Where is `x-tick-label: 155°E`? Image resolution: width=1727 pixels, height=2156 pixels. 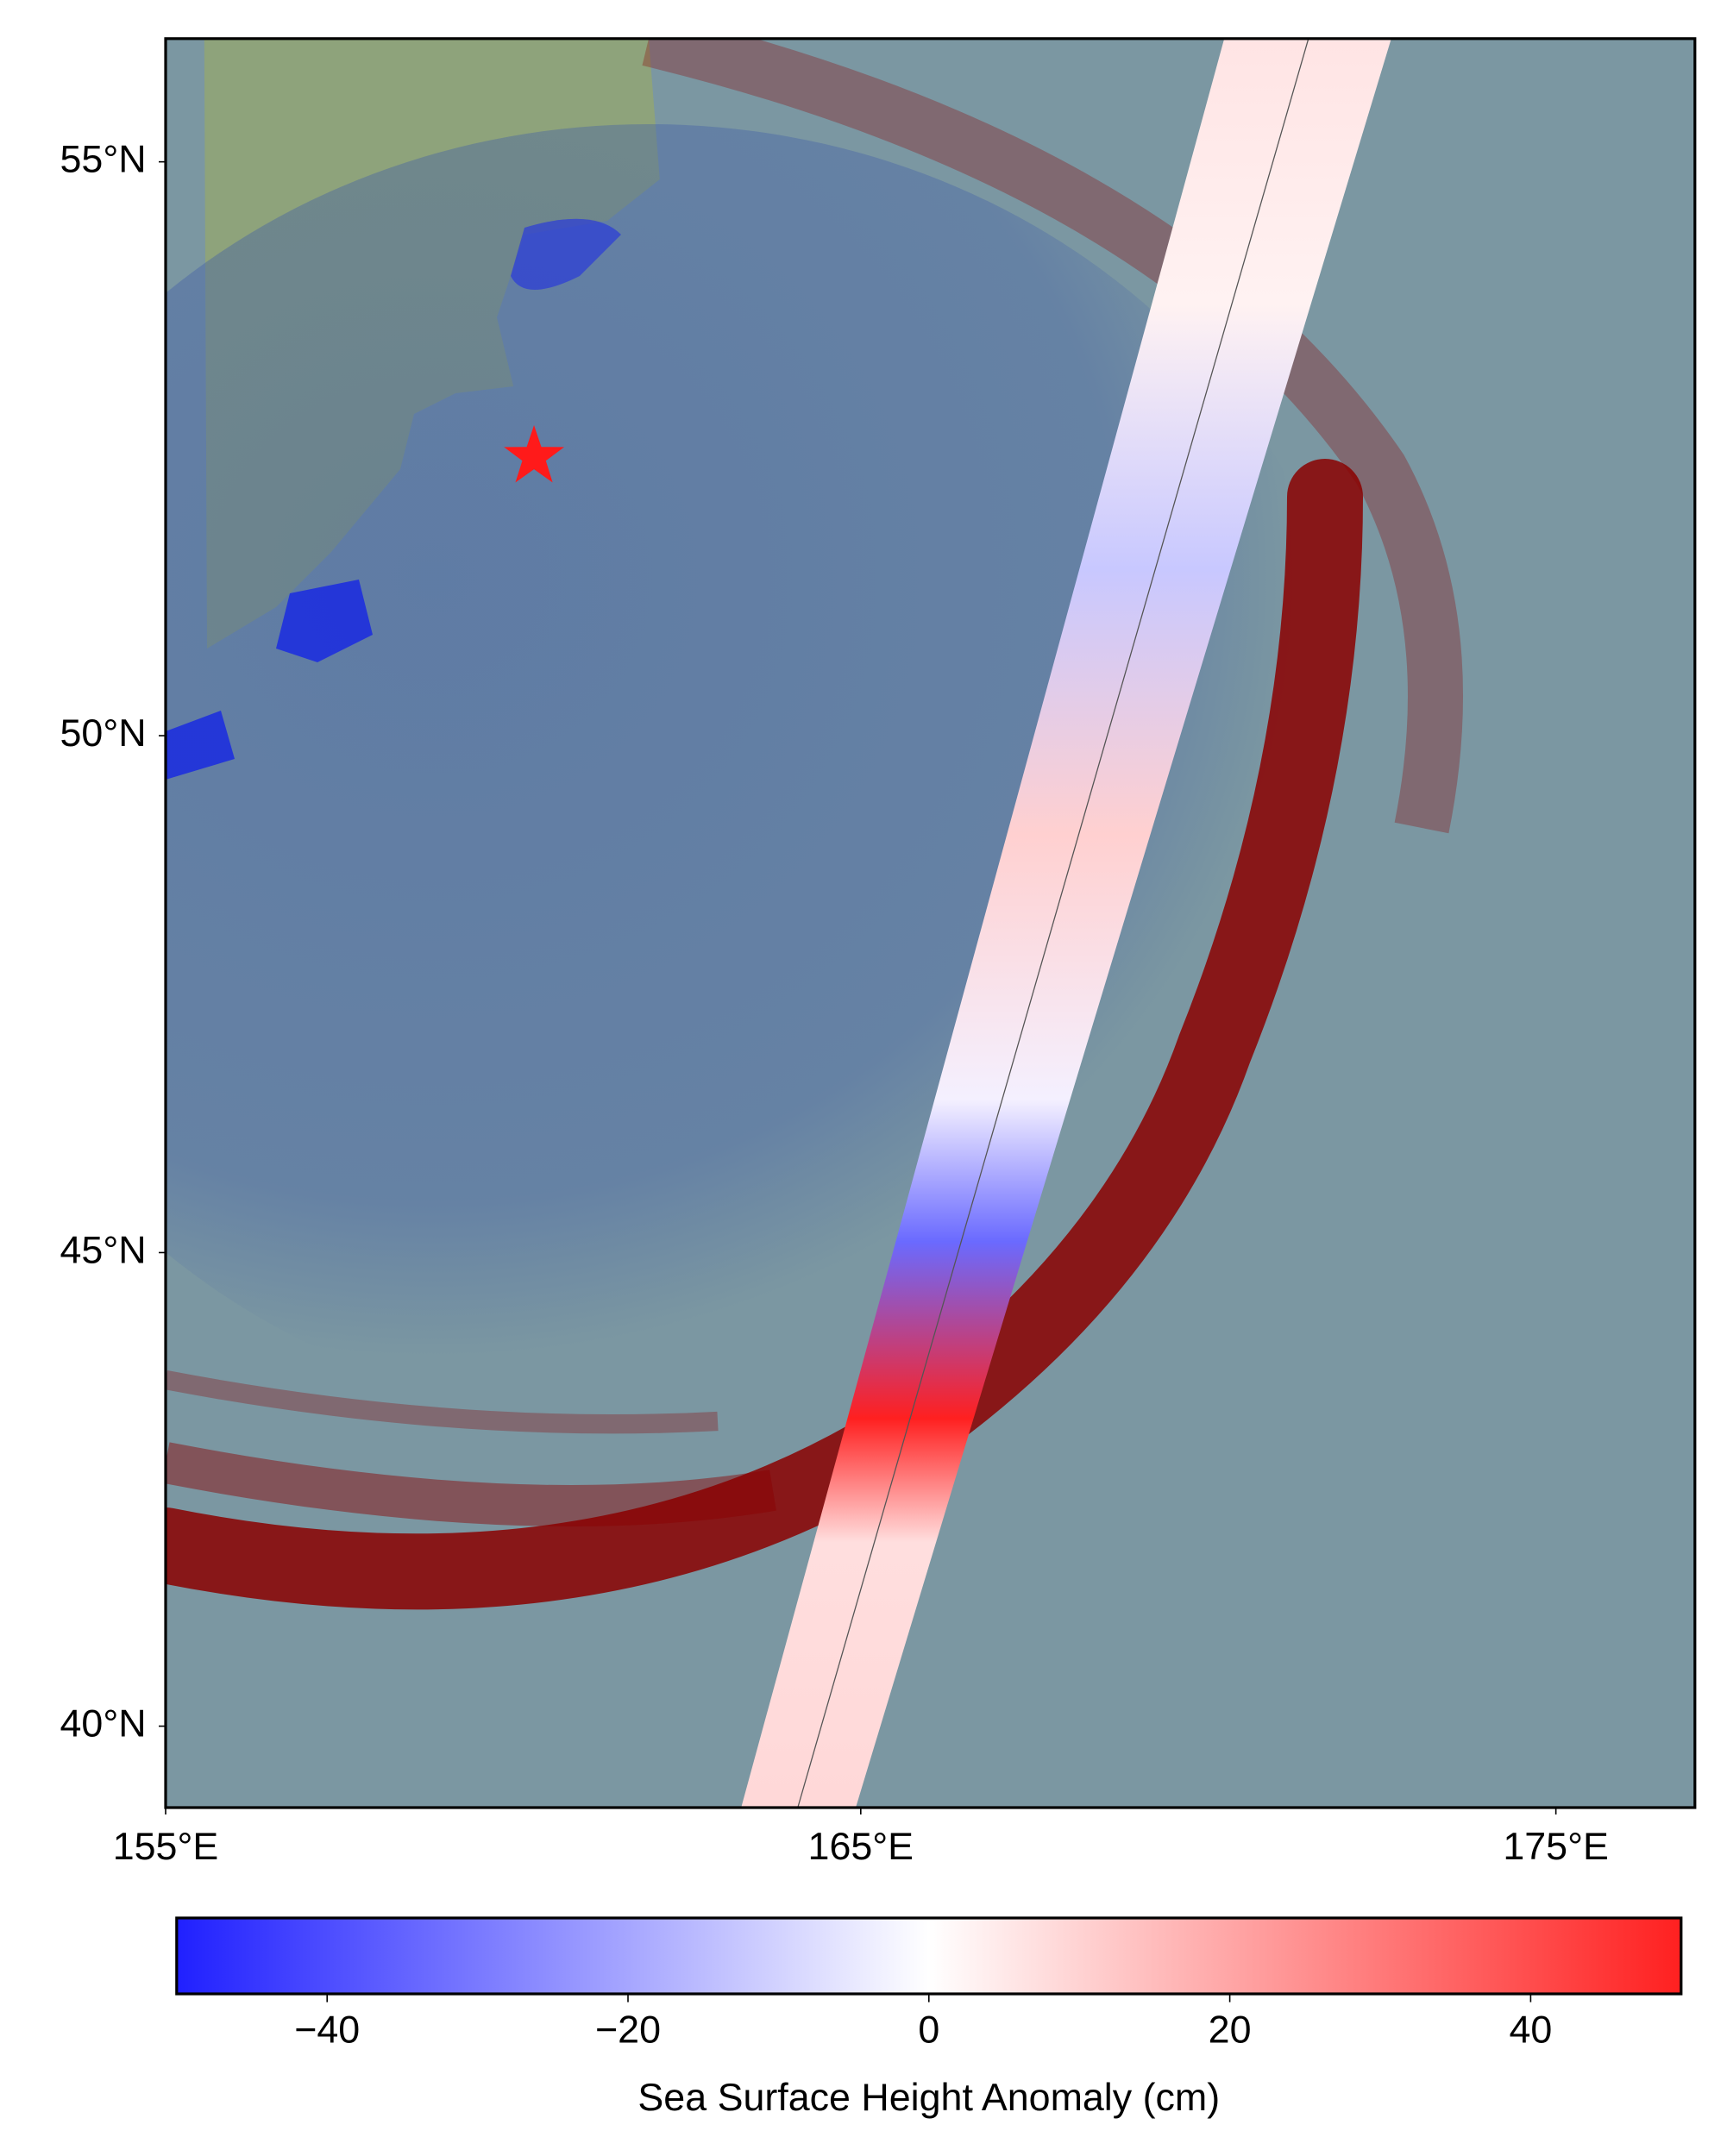
x-tick-label: 155°E is located at coordinates (166, 1847).